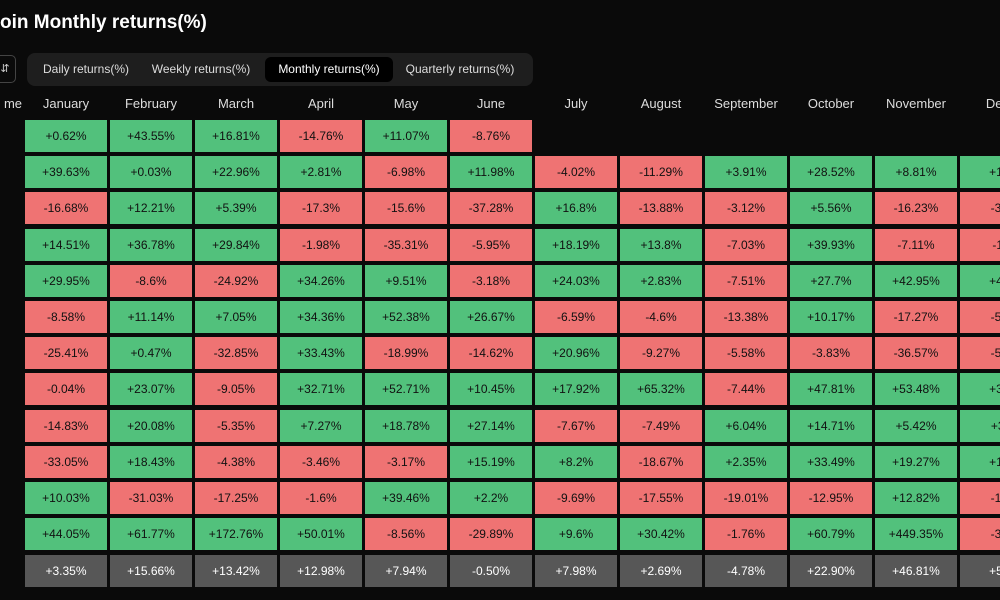  What do you see at coordinates (151, 461) in the screenshot?
I see `return-cell: +18.43%` at bounding box center [151, 461].